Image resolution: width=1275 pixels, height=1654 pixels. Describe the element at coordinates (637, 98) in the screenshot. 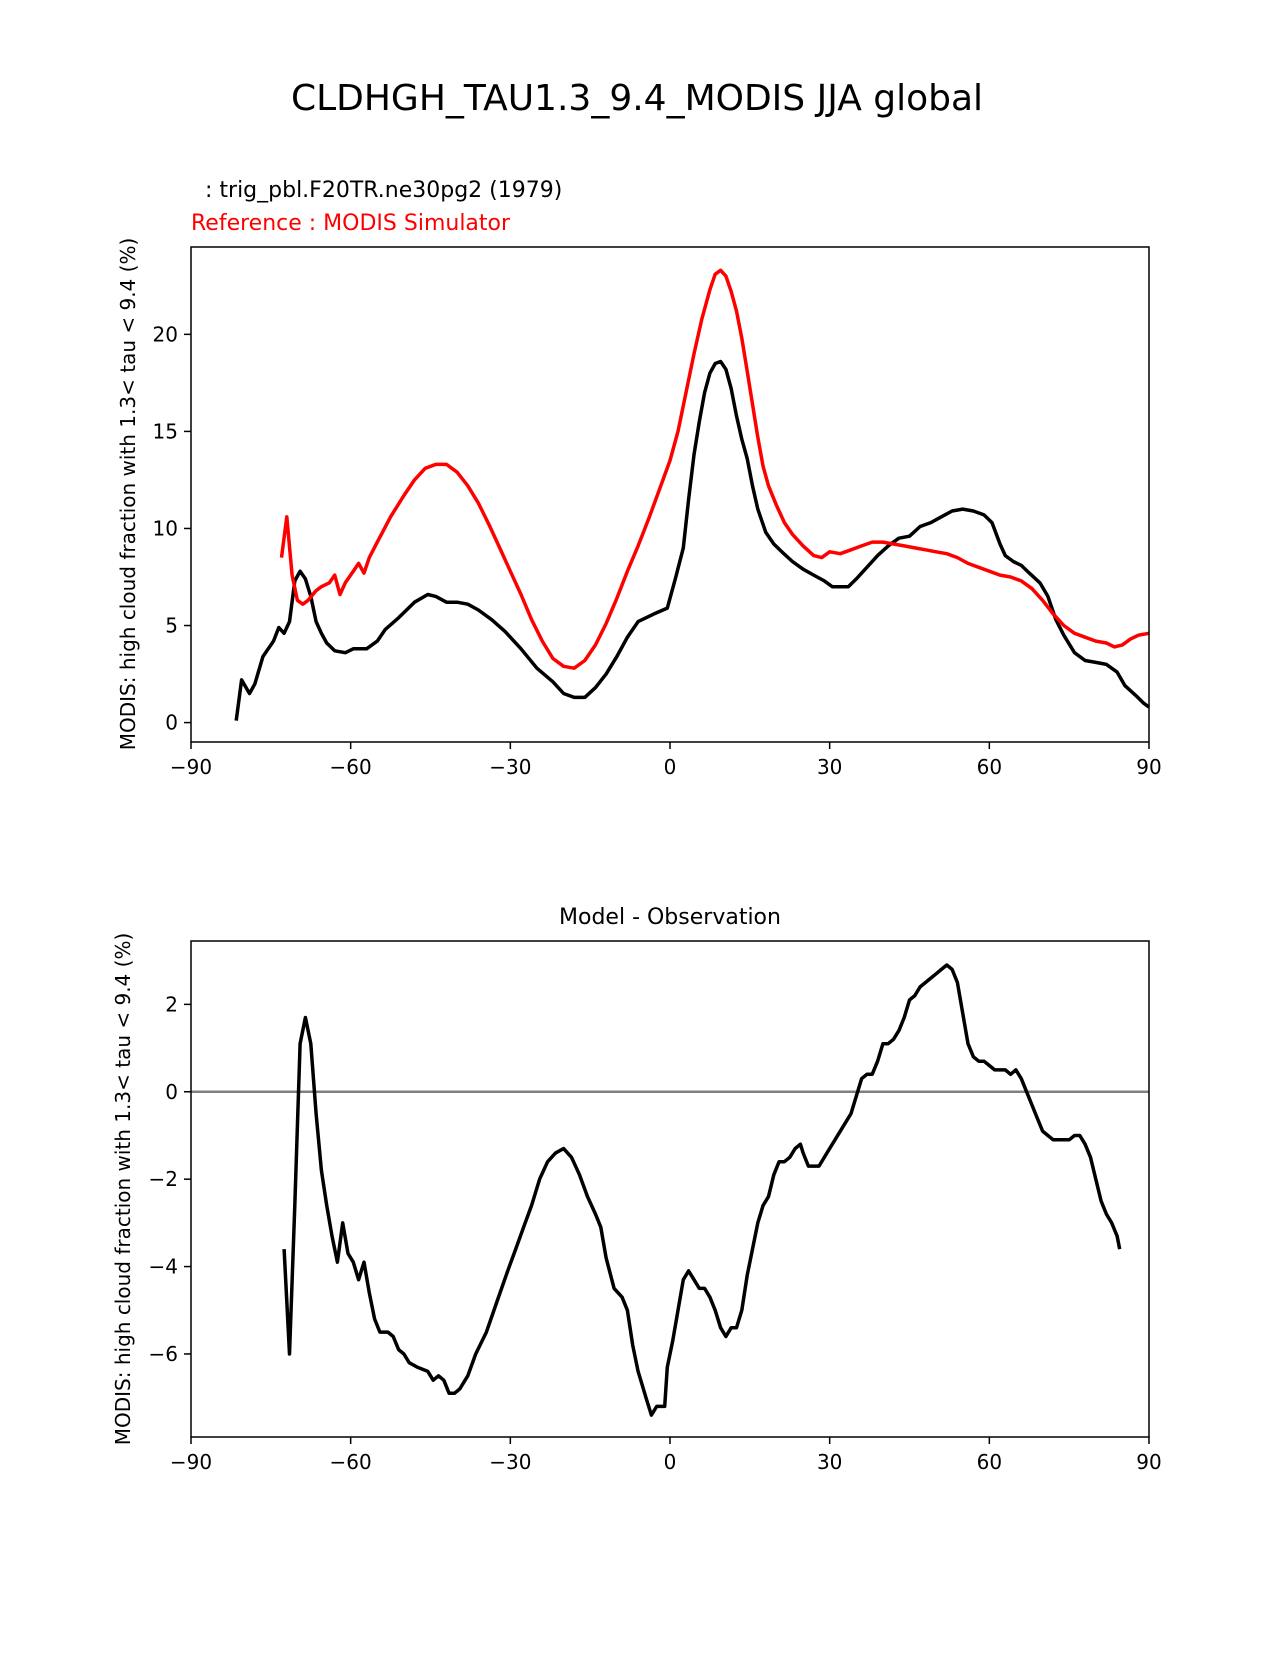

I see `figure-title: CLDHGH_TAU1.3_9.4_MODIS JJA global` at that location.